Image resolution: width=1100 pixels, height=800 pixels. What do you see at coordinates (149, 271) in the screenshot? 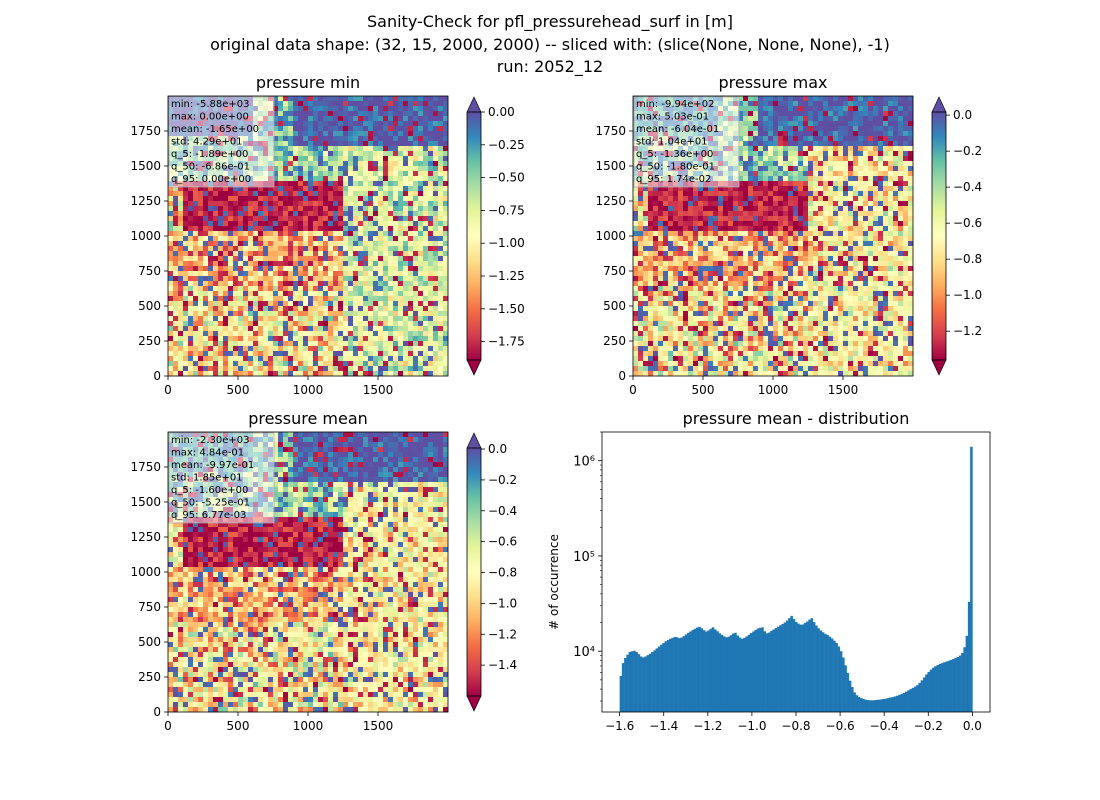
I see `y-tick-label: 750` at bounding box center [149, 271].